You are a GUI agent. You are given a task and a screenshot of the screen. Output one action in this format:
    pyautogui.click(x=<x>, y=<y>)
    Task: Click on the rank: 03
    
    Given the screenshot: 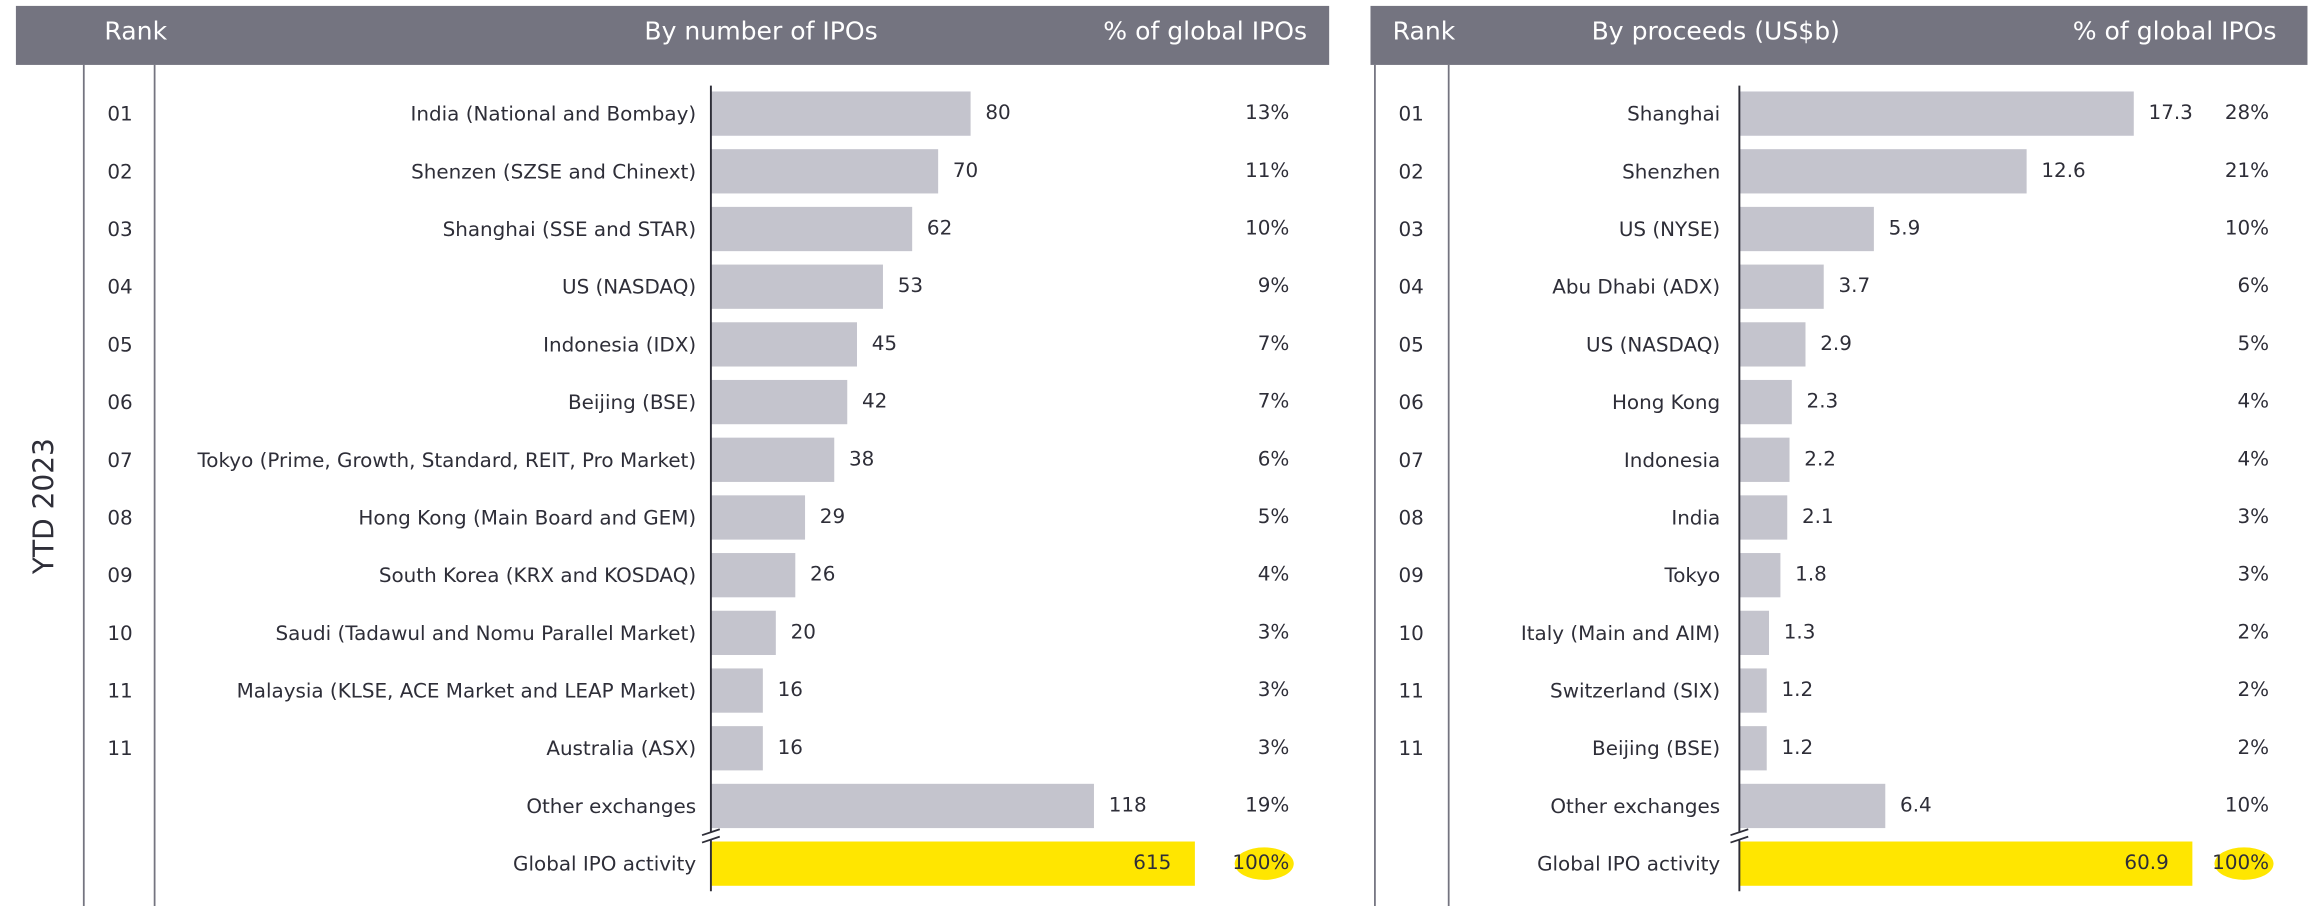 What is the action you would take?
    pyautogui.click(x=119, y=229)
    